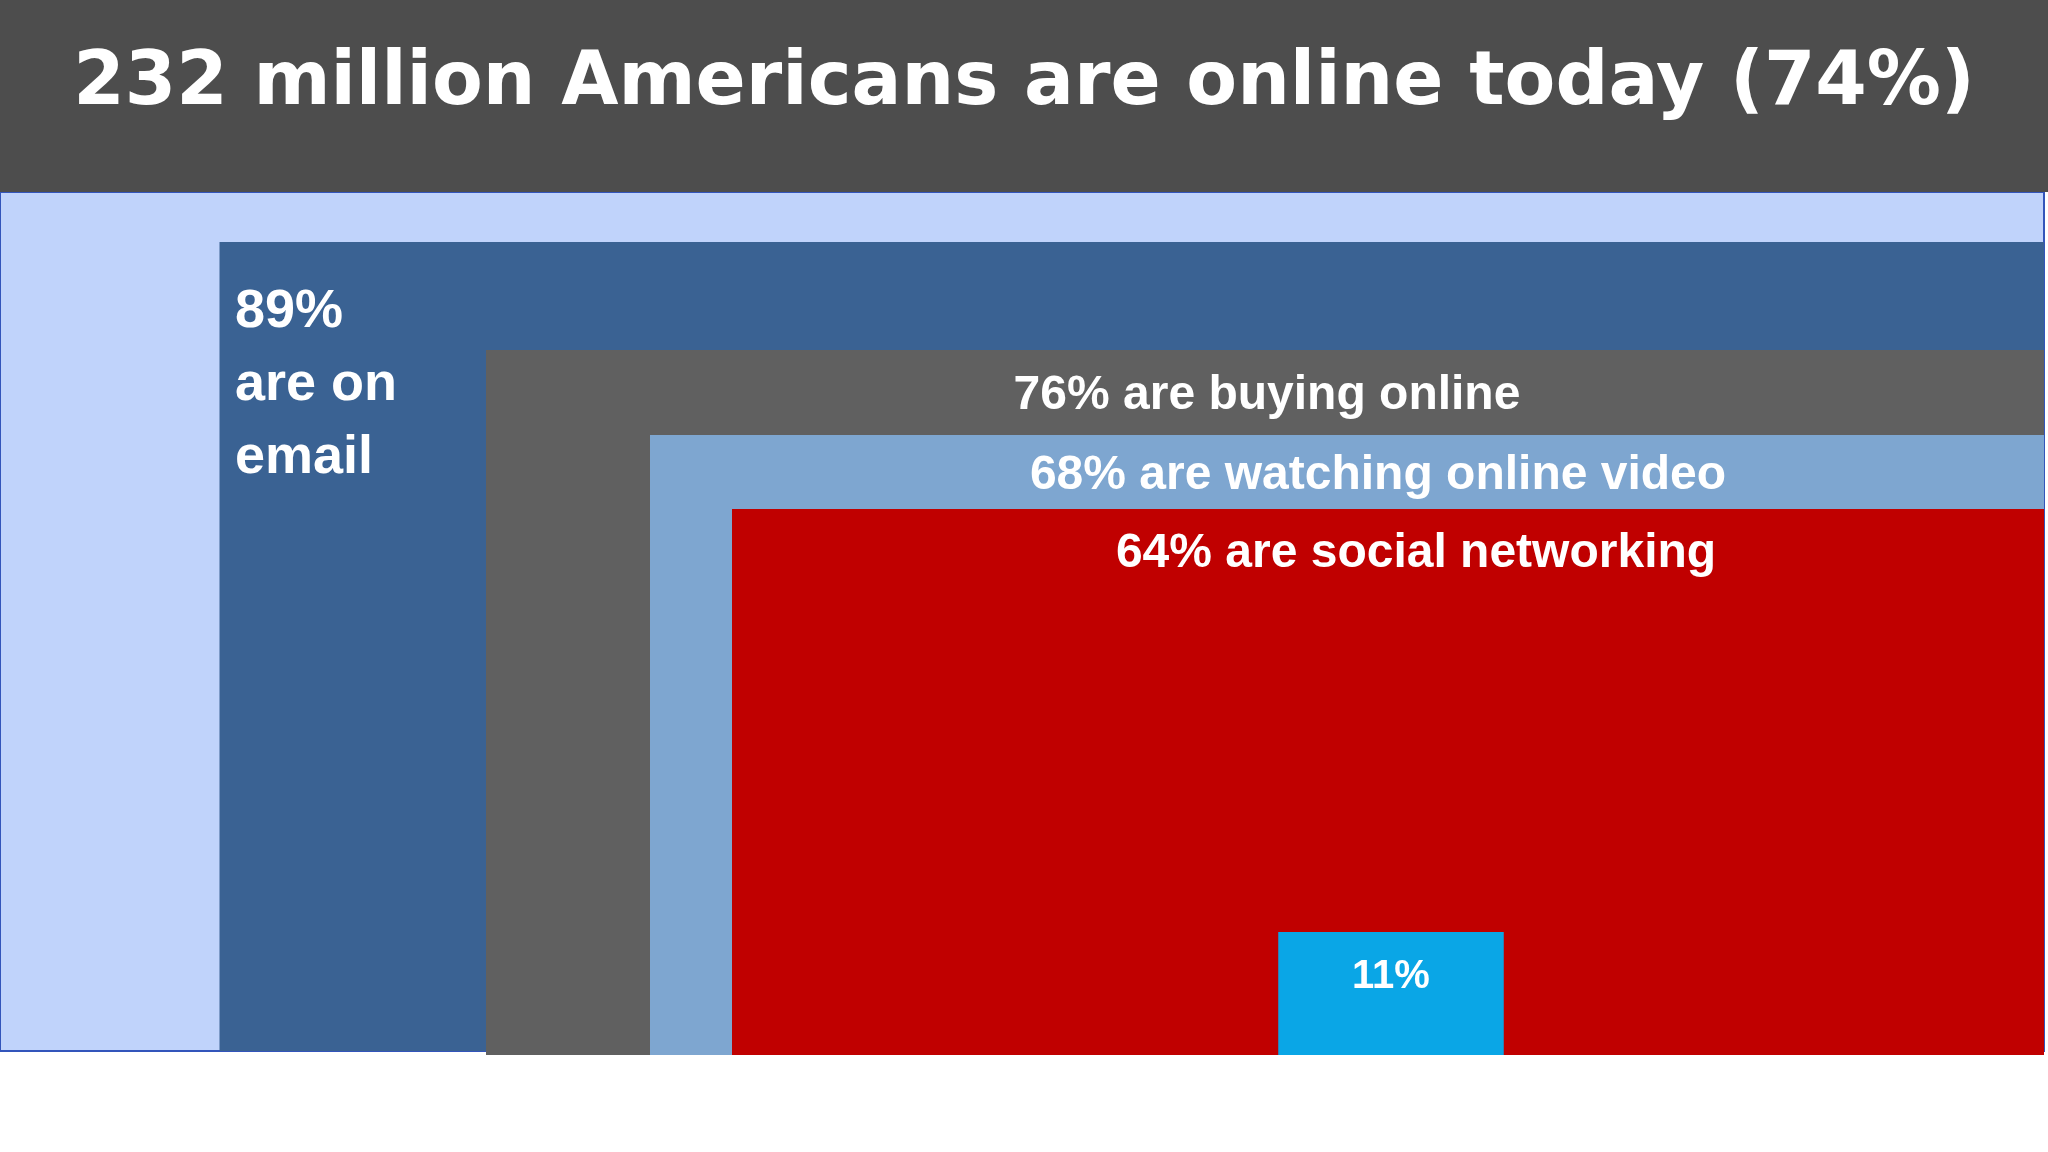 The width and height of the screenshot is (2048, 1152). I want to click on text: 232 million Americans are online today (74%), so click(1024, 78).